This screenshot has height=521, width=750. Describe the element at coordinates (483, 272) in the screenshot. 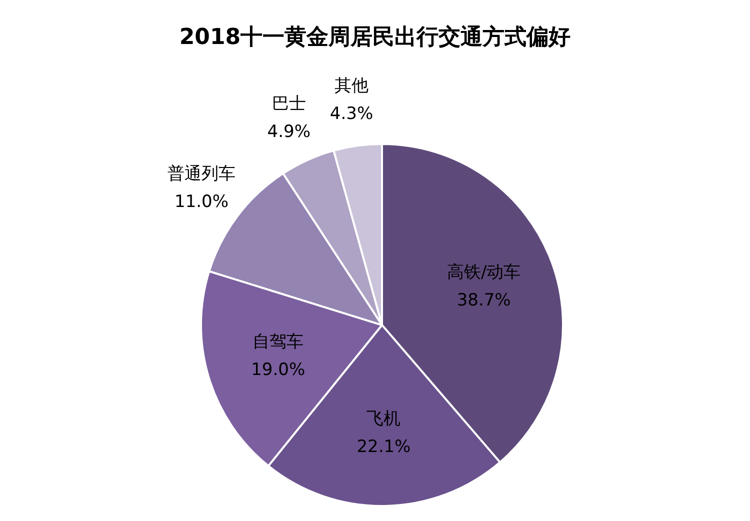

I see `slice-label: 高铁/动车` at that location.